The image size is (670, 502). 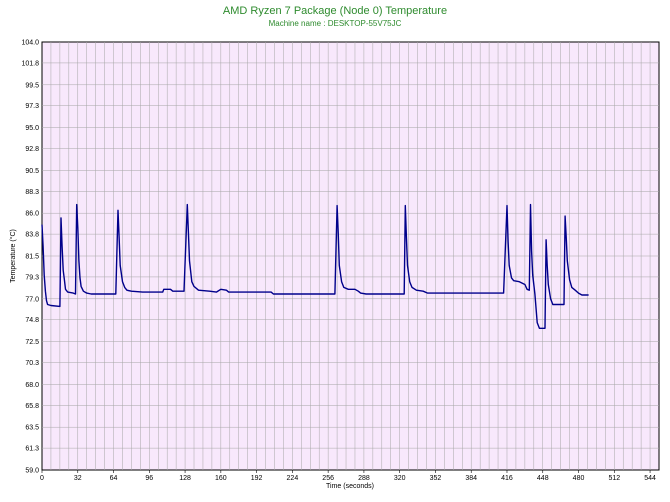 I want to click on y-tick-label: 90.5, so click(x=32, y=171).